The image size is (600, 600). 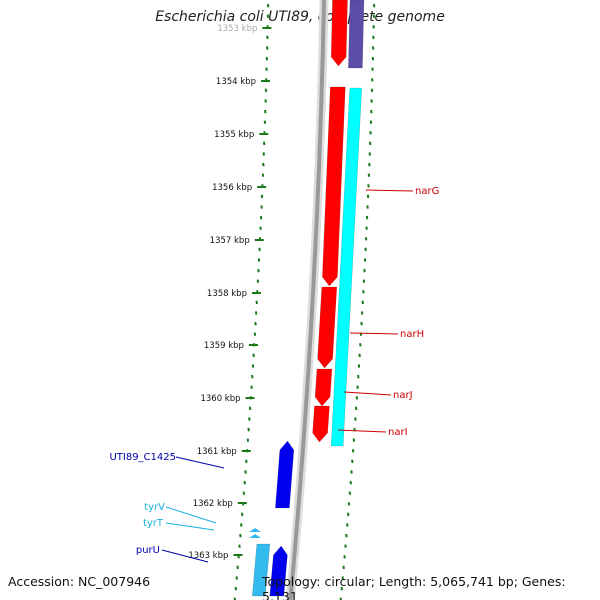 I want to click on kbp-label: 1354 kbp, so click(x=236, y=82).